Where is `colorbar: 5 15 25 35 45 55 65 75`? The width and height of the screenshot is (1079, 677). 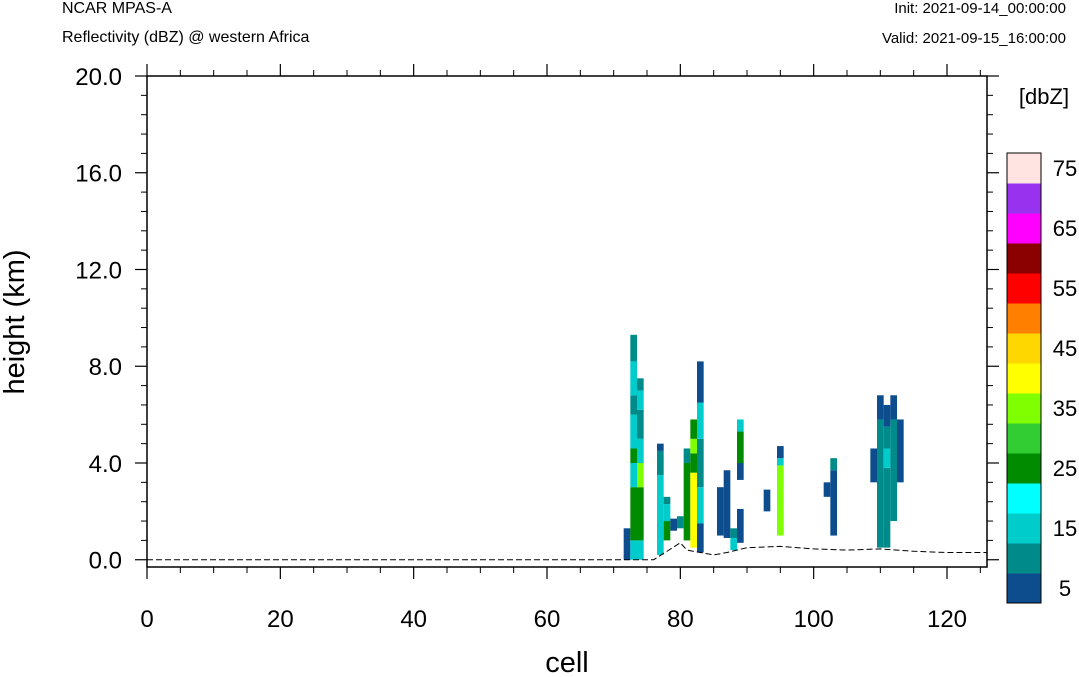 colorbar: 5 15 25 35 45 55 65 75 is located at coordinates (1041, 378).